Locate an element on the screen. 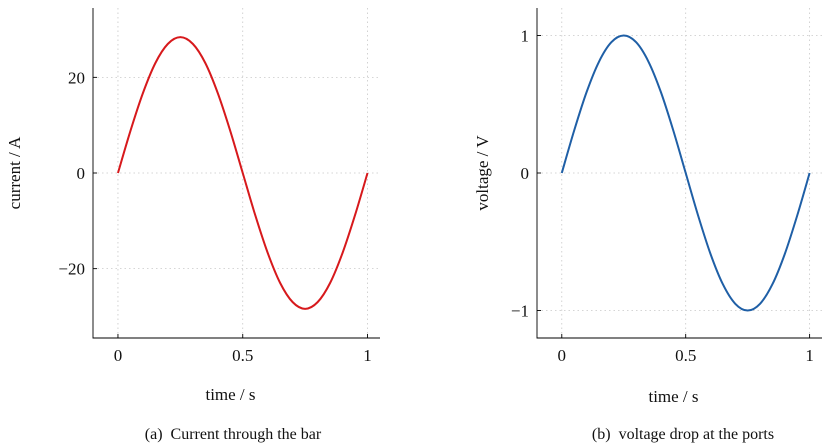 This screenshot has width=824, height=448. y-axis-label: voltage / V is located at coordinates (482, 173).